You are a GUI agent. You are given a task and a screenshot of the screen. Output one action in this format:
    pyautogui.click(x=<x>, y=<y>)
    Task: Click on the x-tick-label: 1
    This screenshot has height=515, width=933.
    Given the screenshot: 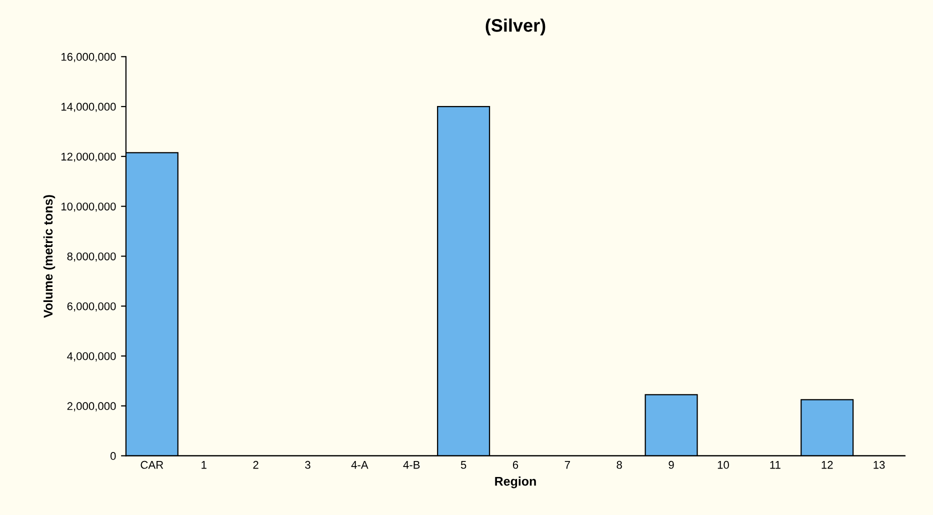 What is the action you would take?
    pyautogui.click(x=204, y=465)
    